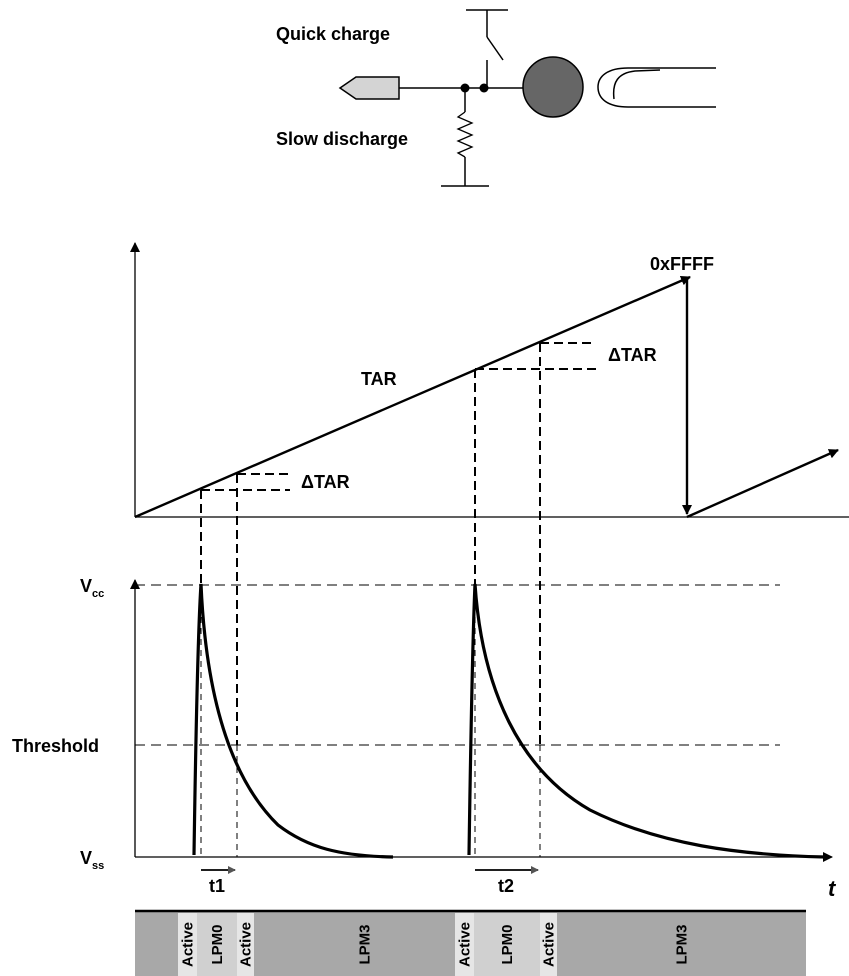 The width and height of the screenshot is (849, 976). What do you see at coordinates (92, 588) in the screenshot?
I see `vcc-label: Vcc` at bounding box center [92, 588].